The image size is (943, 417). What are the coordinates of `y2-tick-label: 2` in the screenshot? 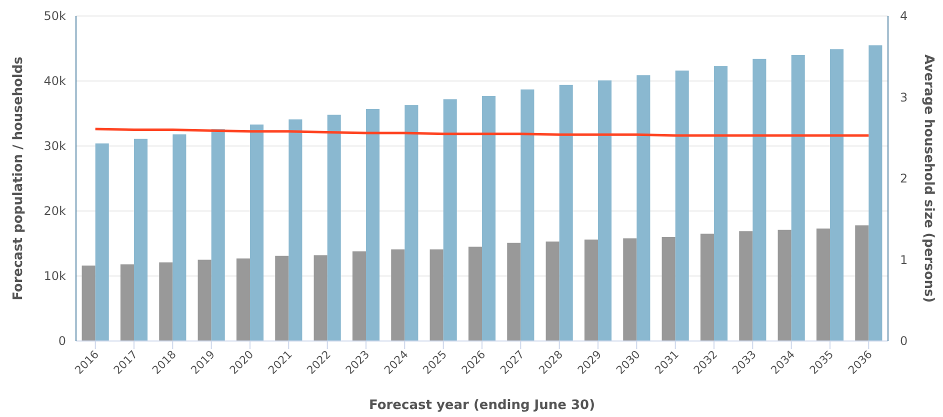 It's located at (904, 179).